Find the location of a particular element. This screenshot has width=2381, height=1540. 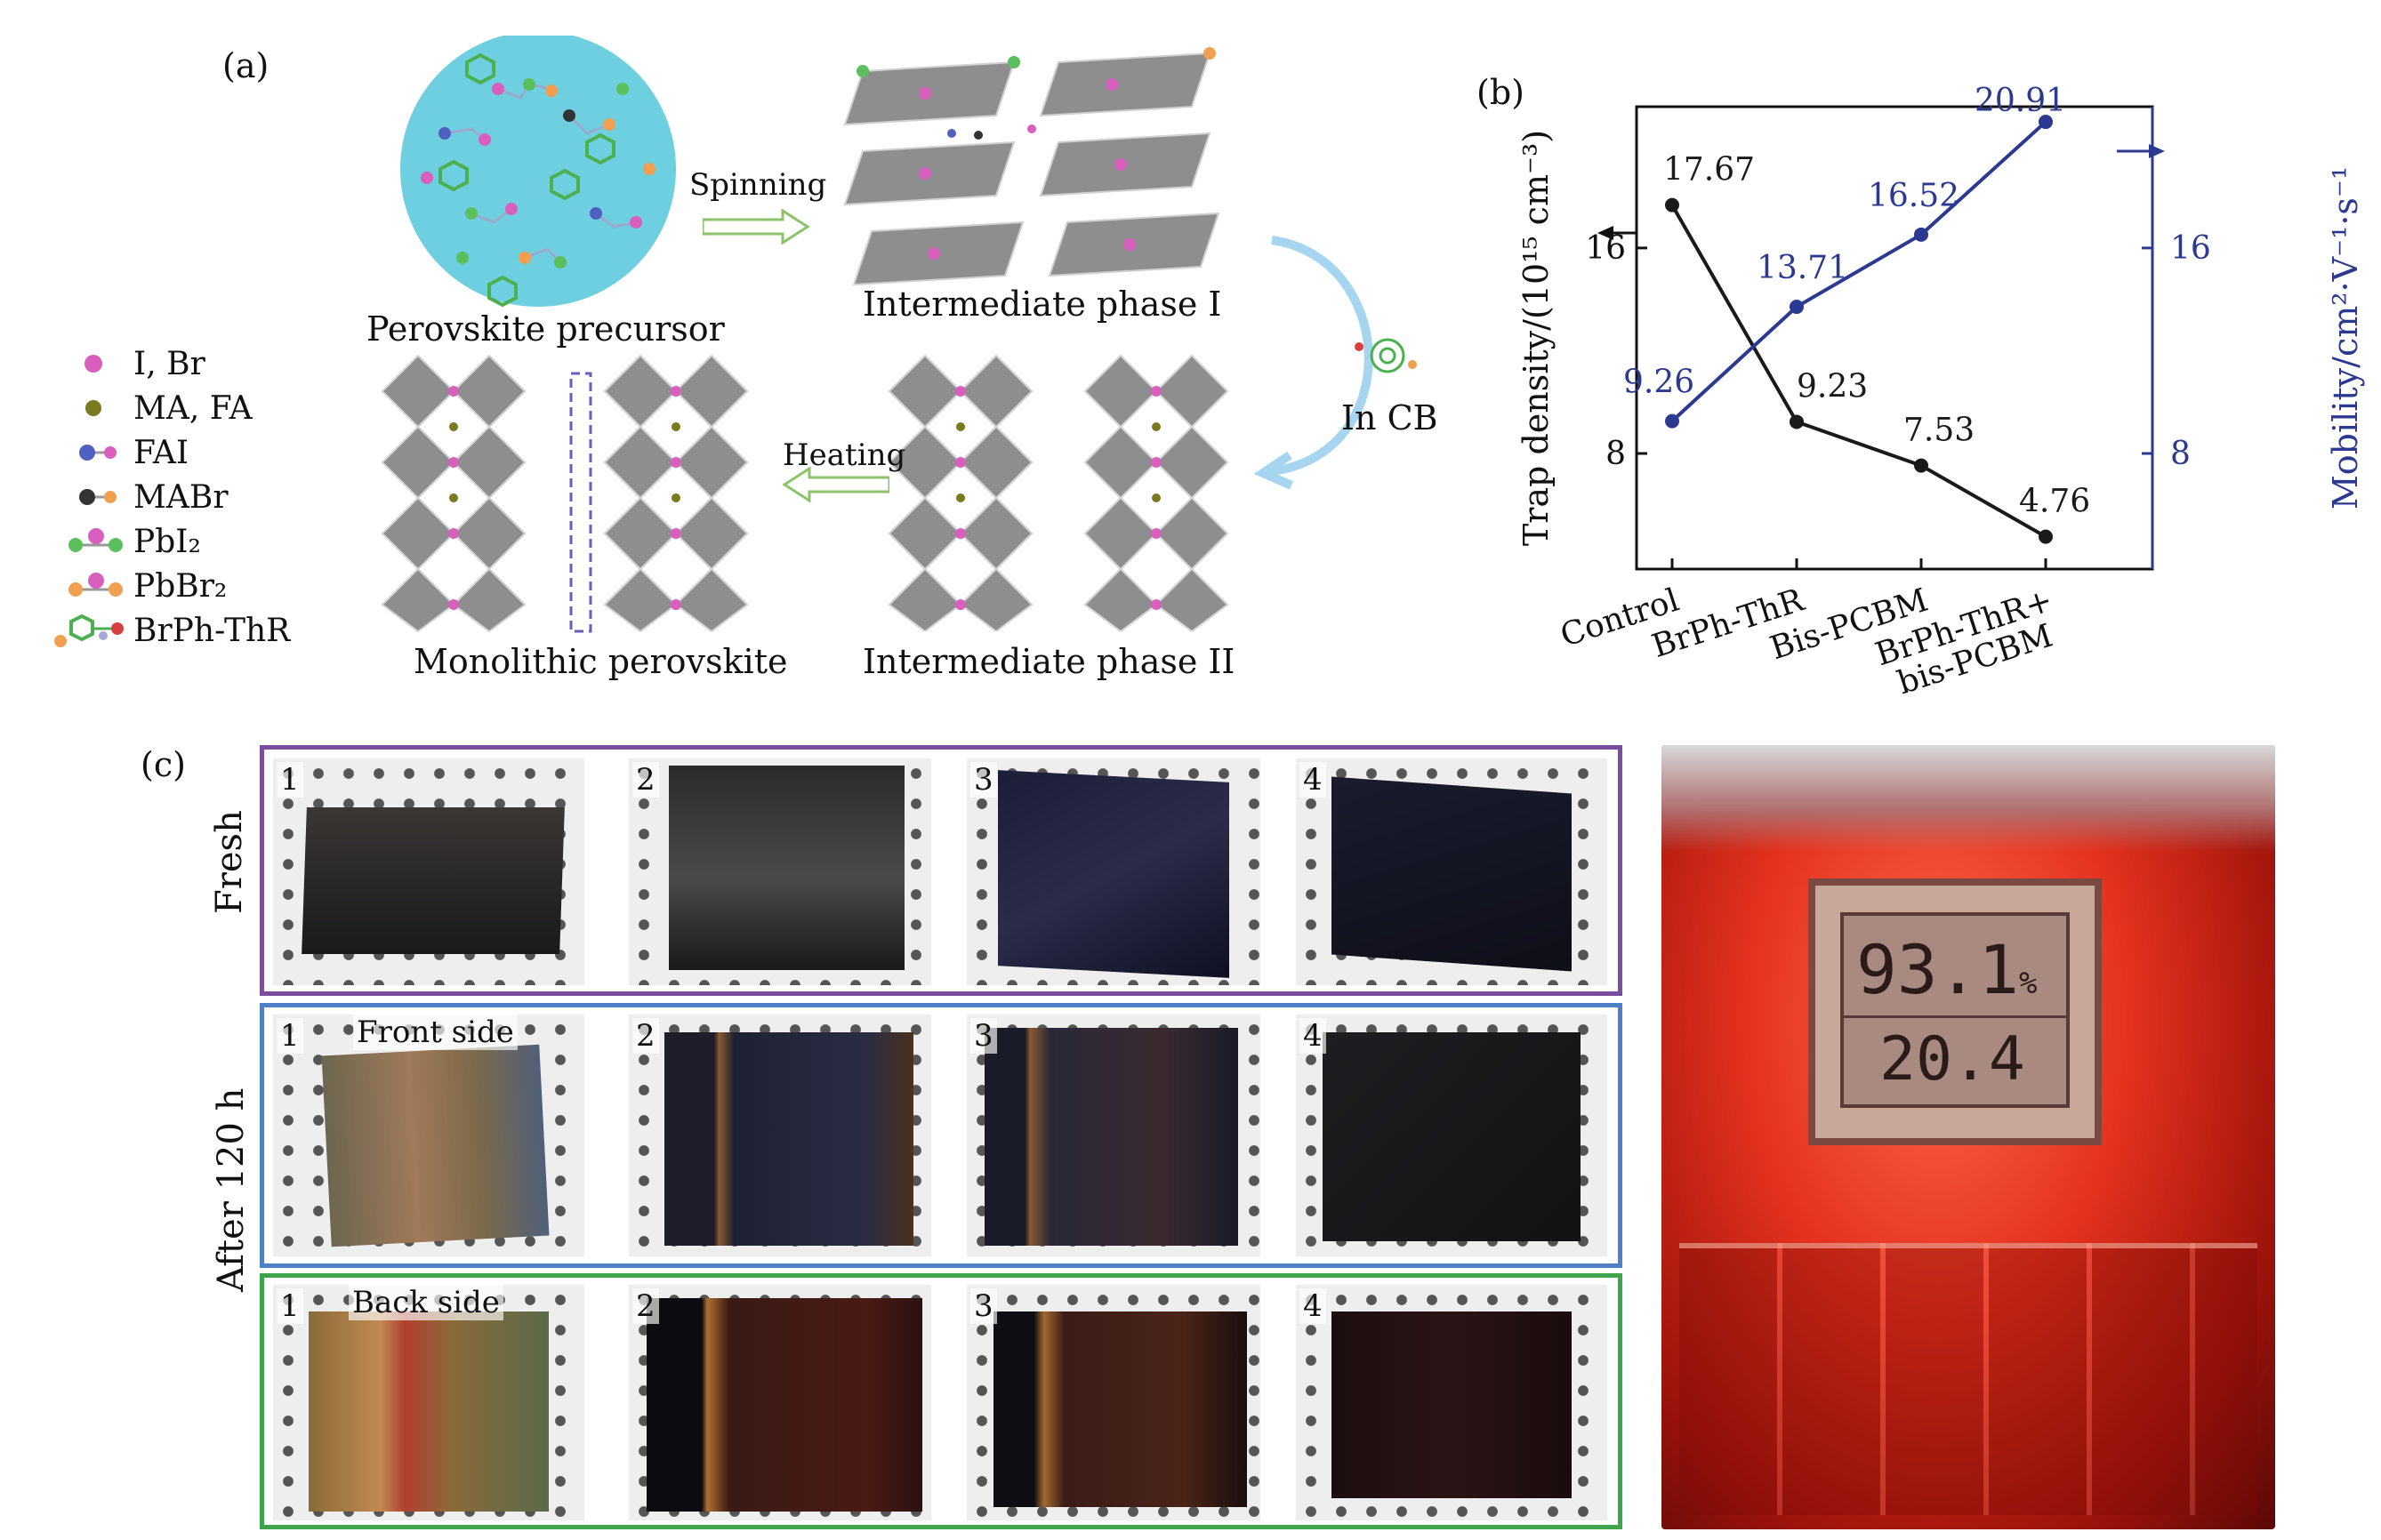

intermediate-phase-1-illustration is located at coordinates (1031, 167).